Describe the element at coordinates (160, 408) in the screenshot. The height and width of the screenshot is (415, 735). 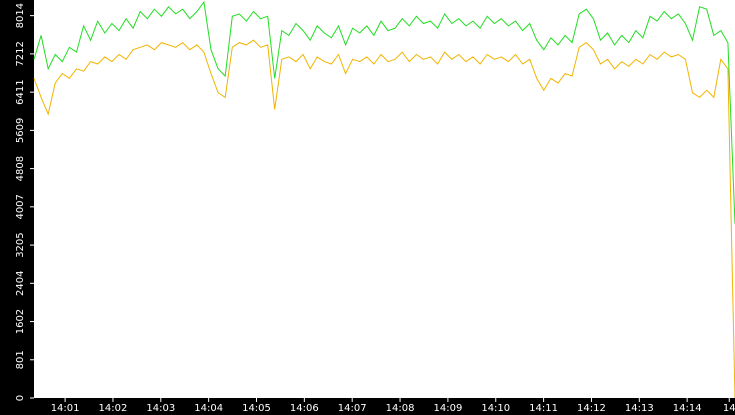
I see `x-tick-label: 14:03` at that location.